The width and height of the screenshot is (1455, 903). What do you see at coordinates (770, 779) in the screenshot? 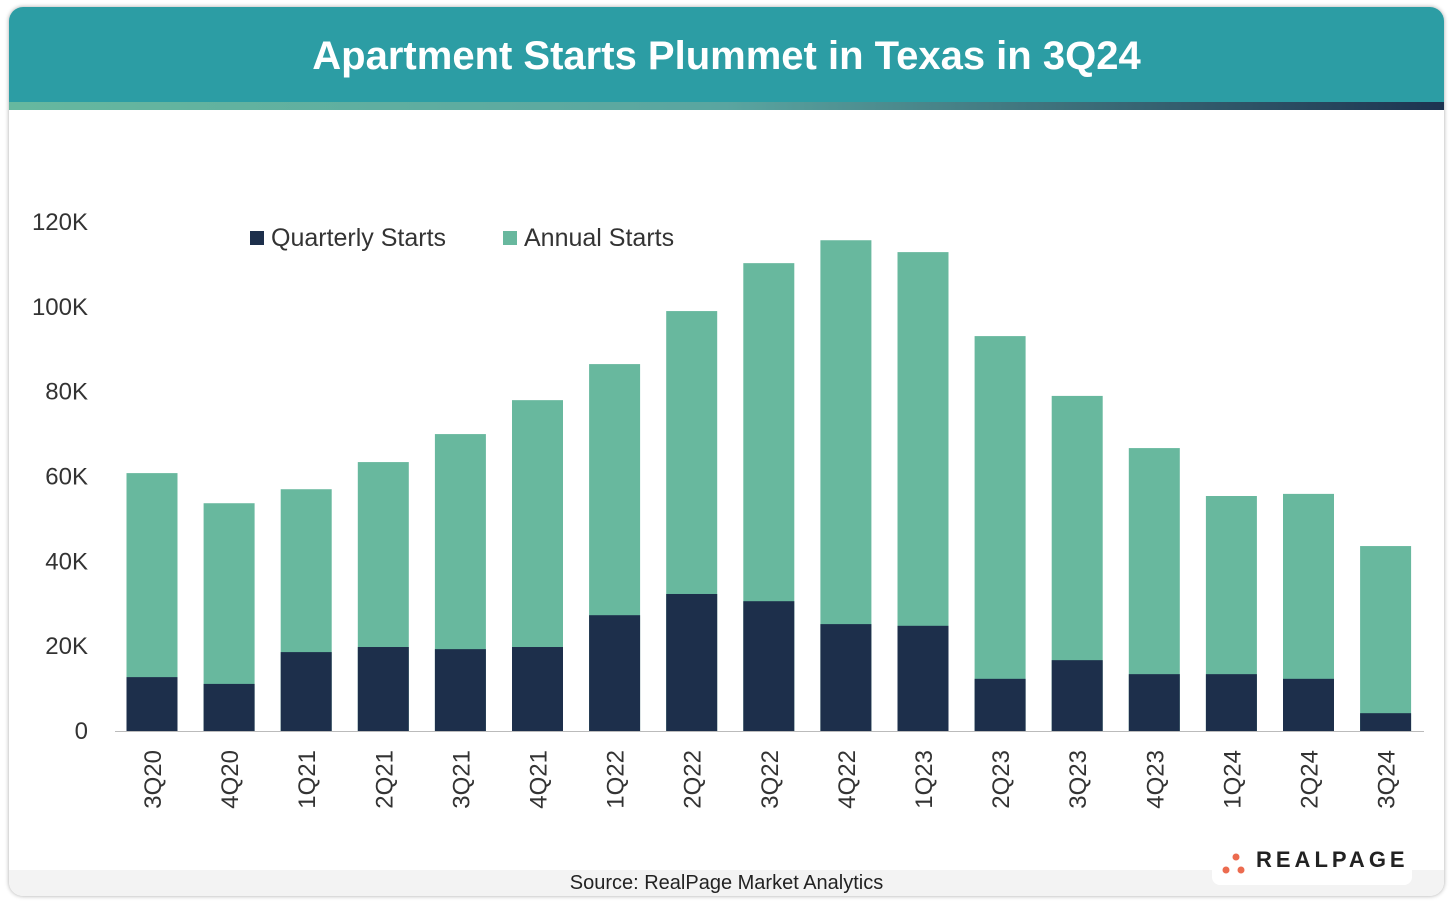
I see `x-tick-label: 3Q22` at bounding box center [770, 779].